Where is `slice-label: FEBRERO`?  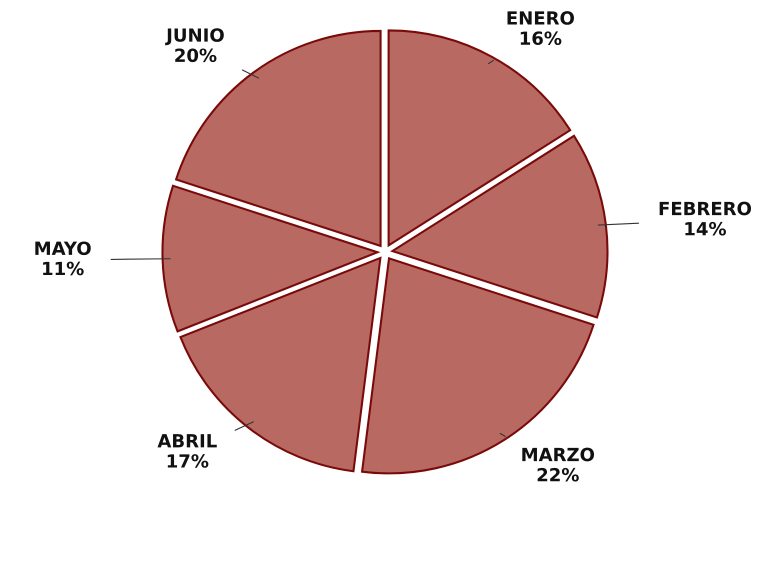
slice-label: FEBRERO is located at coordinates (706, 209).